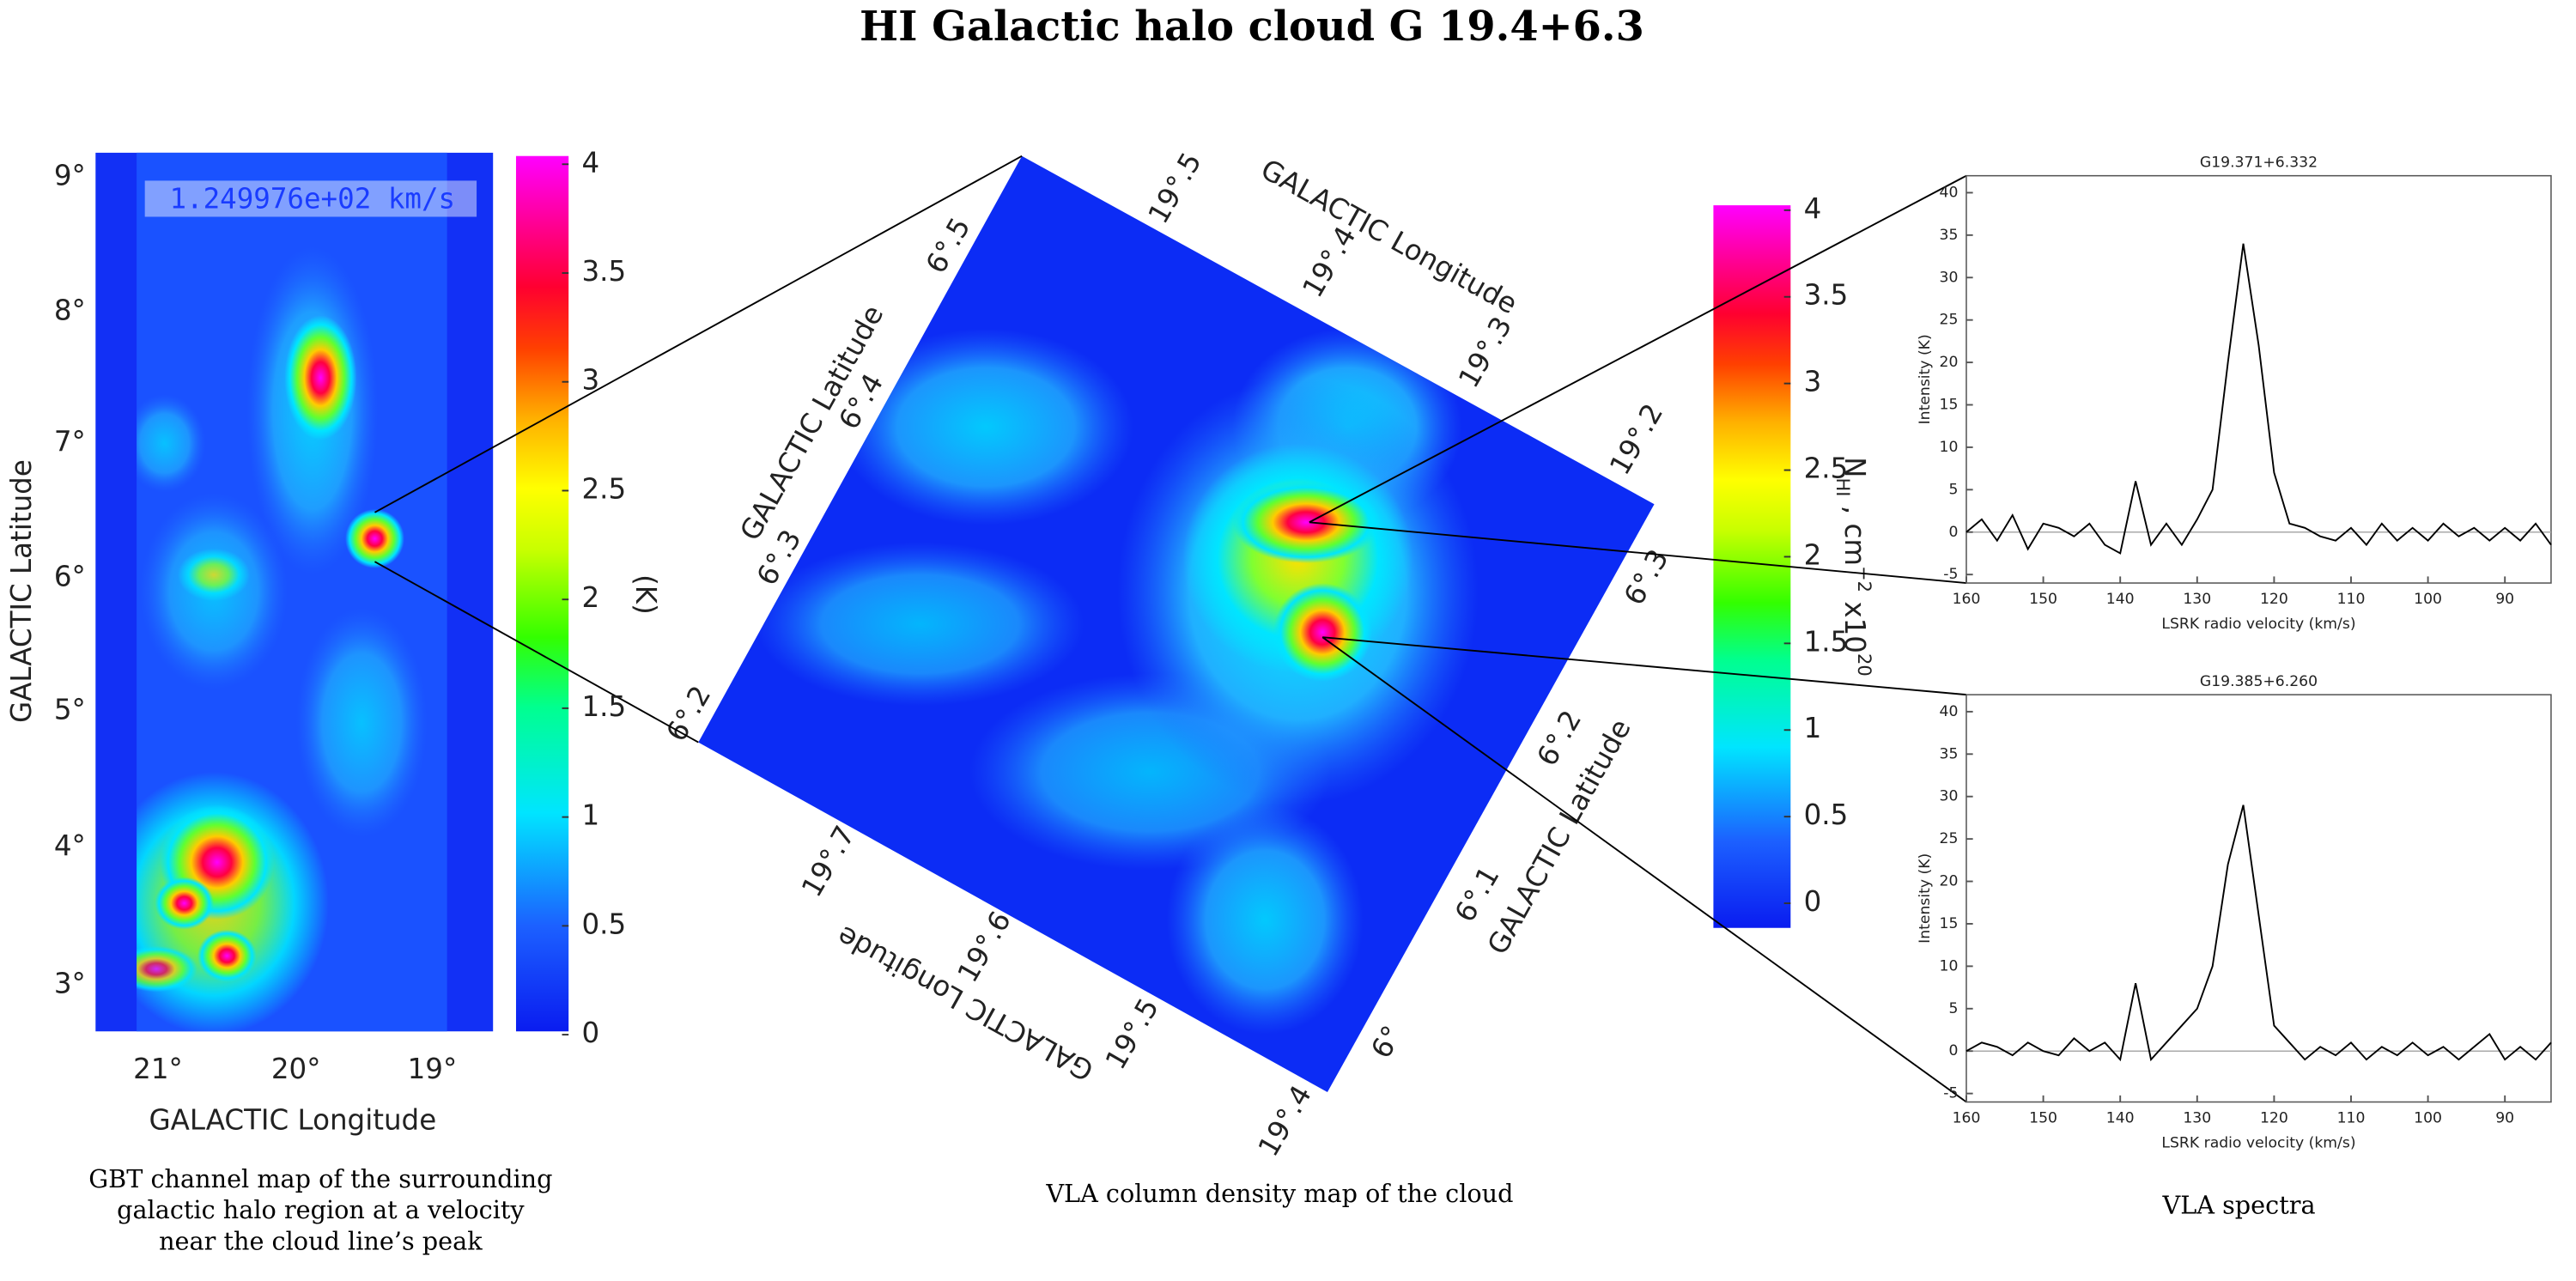 Image resolution: width=2576 pixels, height=1281 pixels. I want to click on y-tick-label: 9°, so click(70, 176).